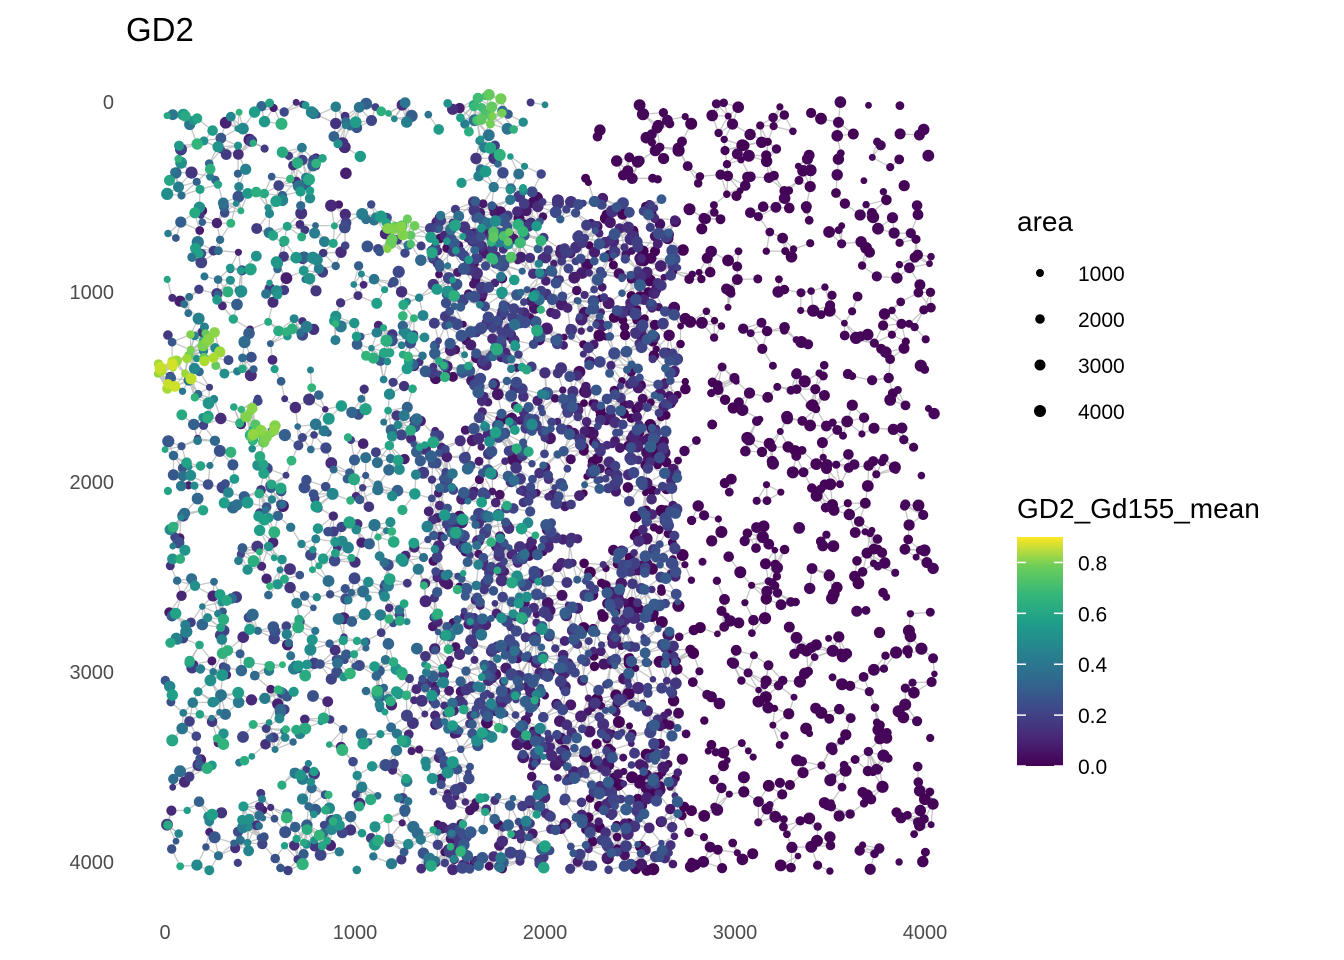  What do you see at coordinates (160, 29) in the screenshot?
I see `chart-title: GD2` at bounding box center [160, 29].